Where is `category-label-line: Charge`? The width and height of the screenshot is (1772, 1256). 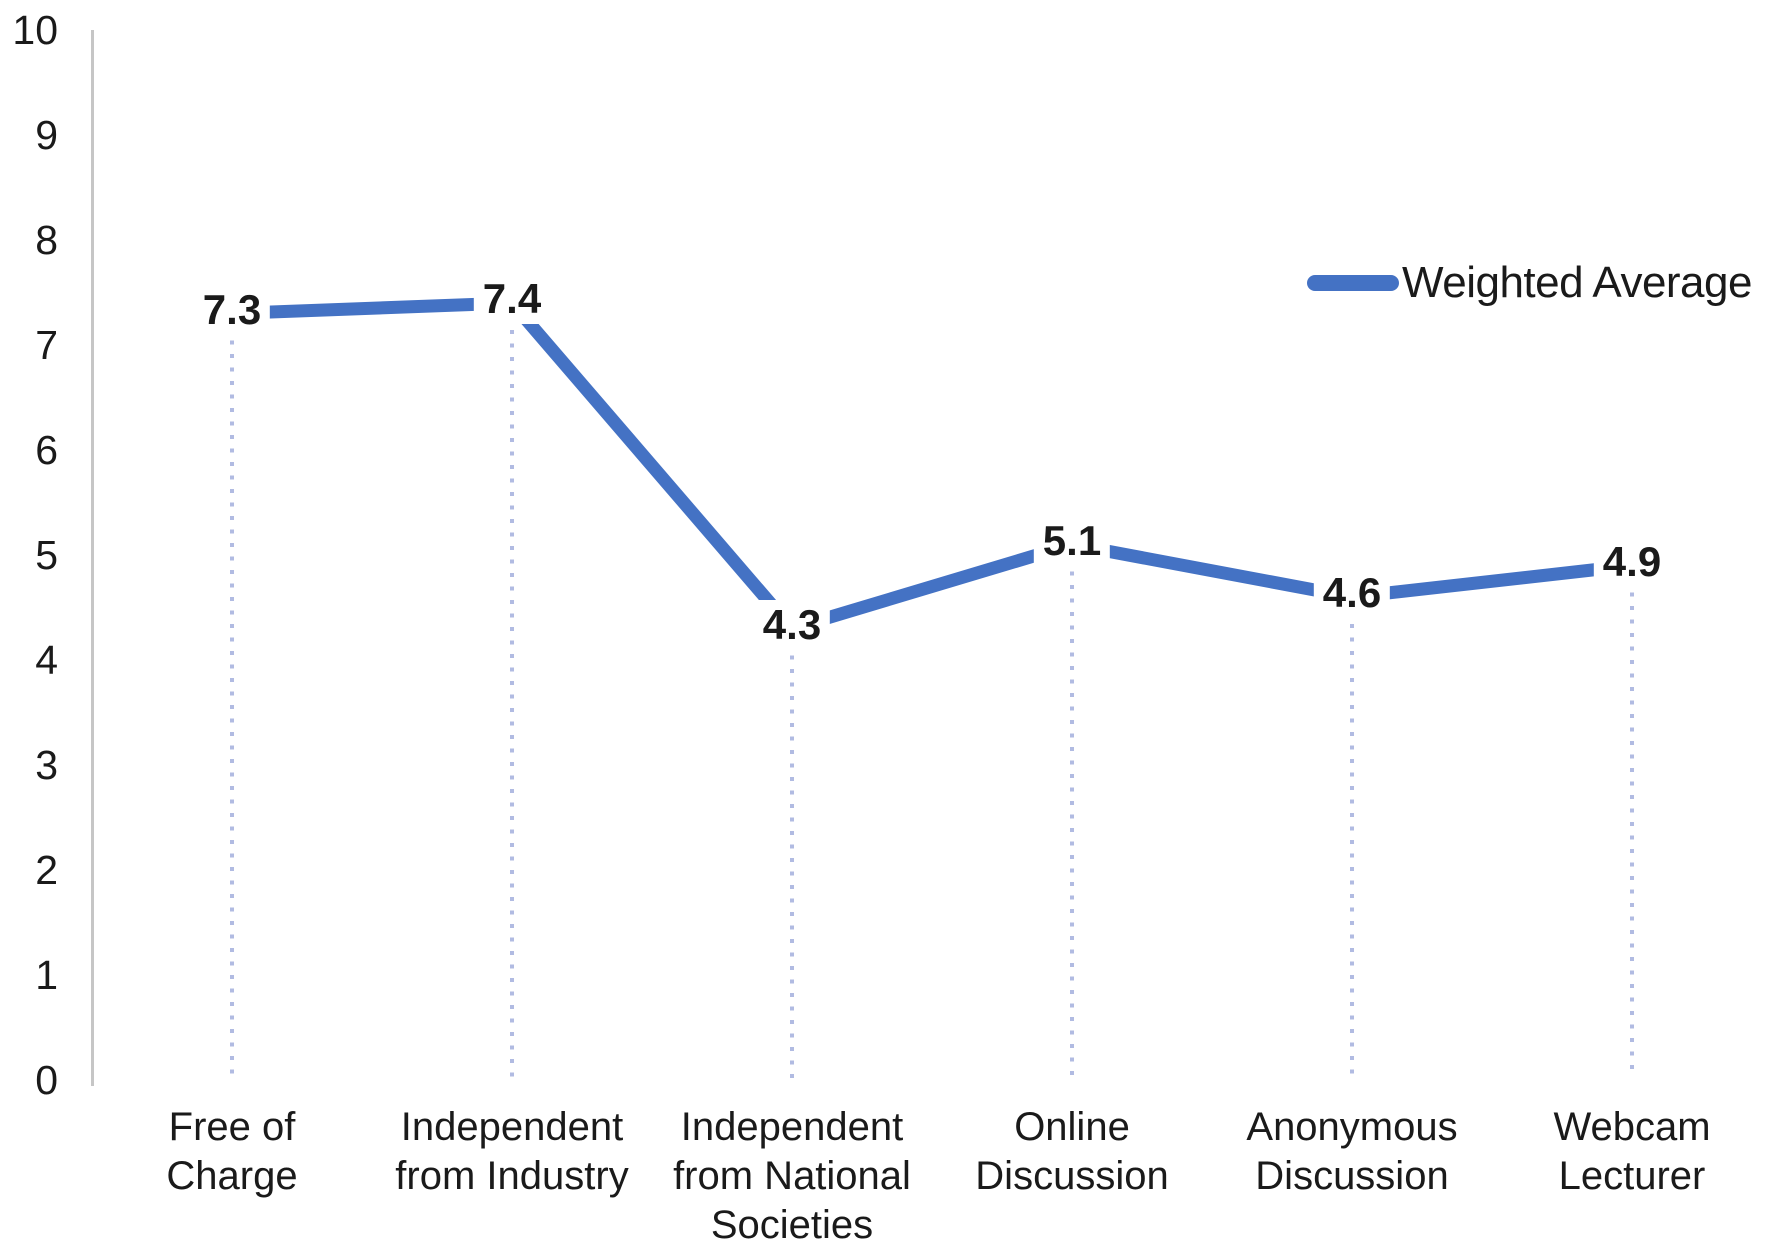 category-label-line: Charge is located at coordinates (232, 1176).